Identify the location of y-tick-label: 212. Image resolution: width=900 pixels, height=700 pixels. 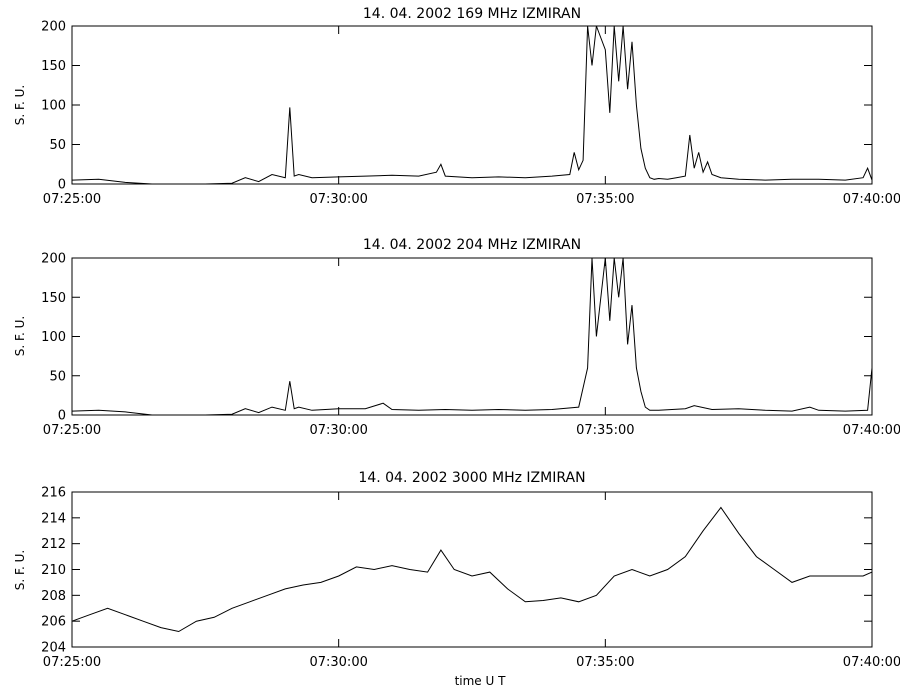
(53, 544).